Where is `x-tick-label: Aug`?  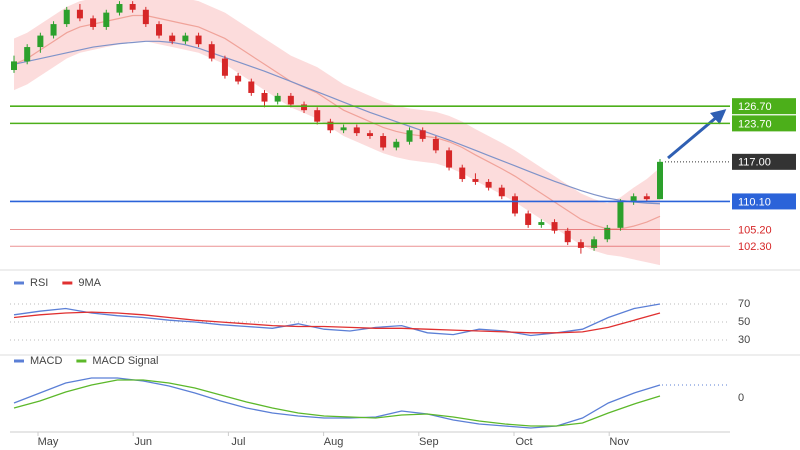
x-tick-label: Aug is located at coordinates (334, 442).